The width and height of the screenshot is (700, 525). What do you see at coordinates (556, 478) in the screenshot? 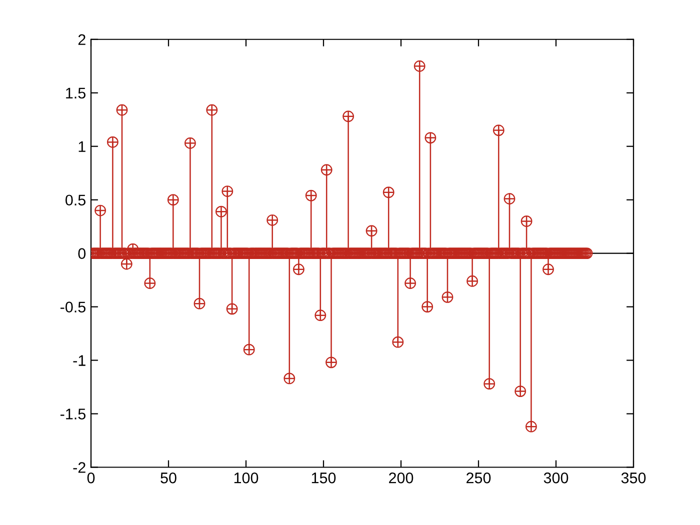
I see `x-tick-label: 300` at bounding box center [556, 478].